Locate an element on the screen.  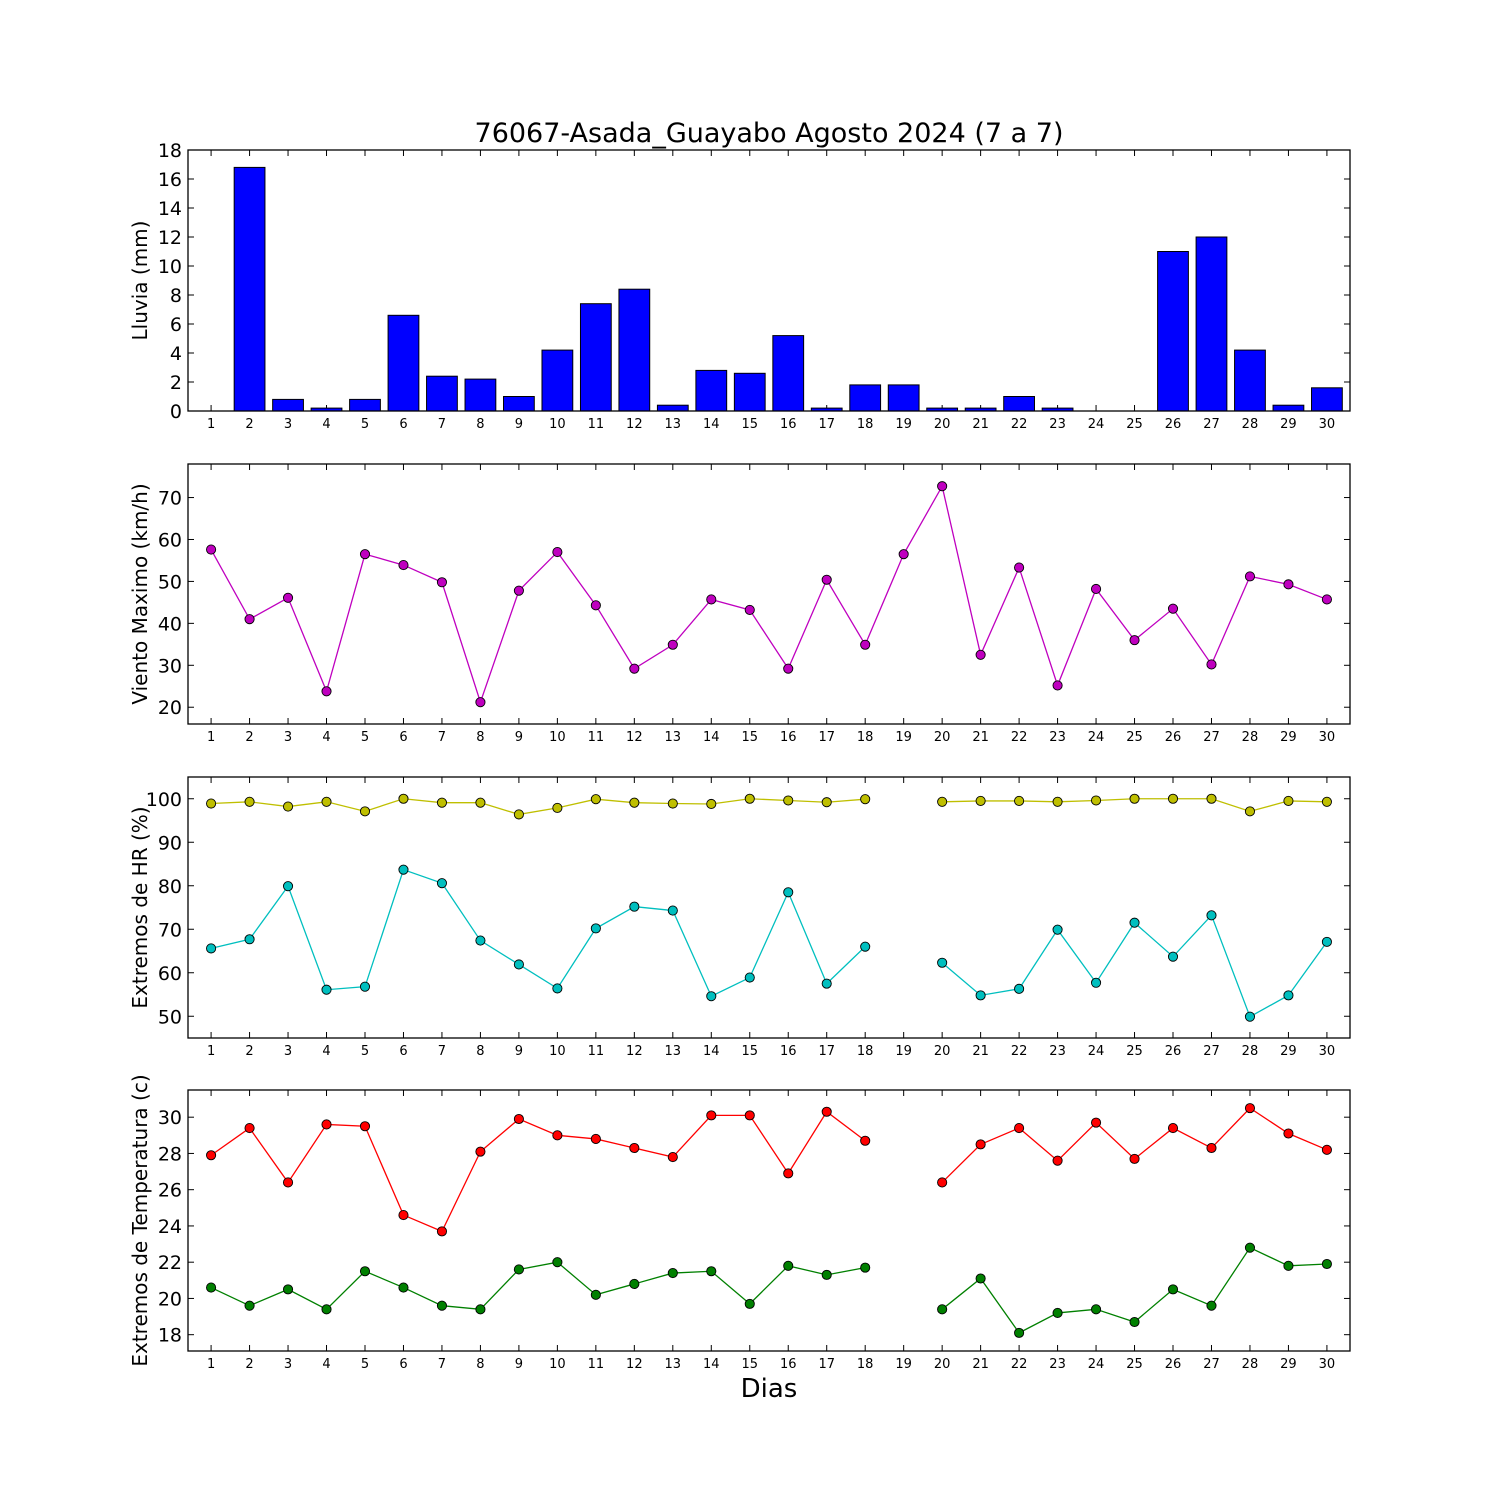
wind-xtick-label: 4 is located at coordinates (326, 737).